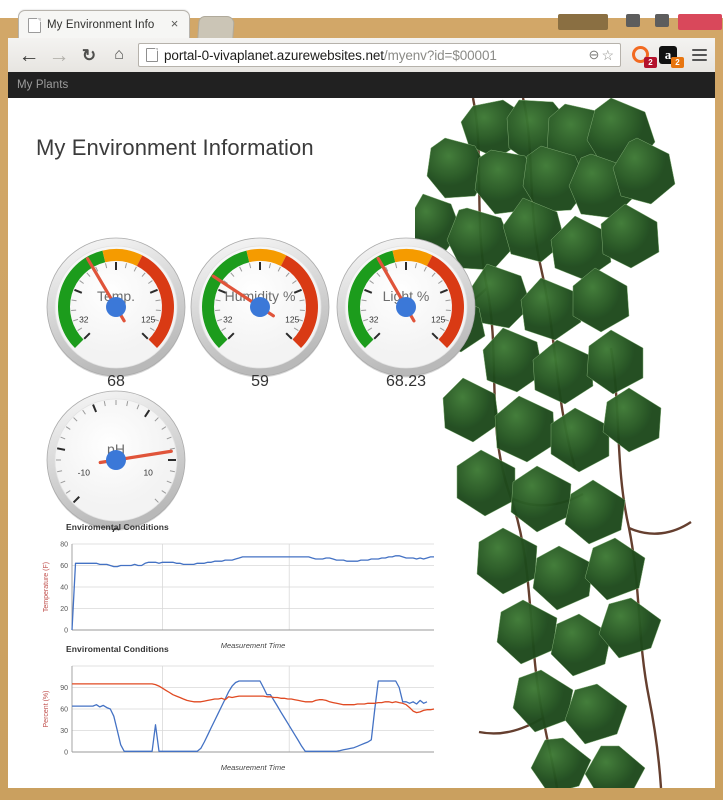 This screenshot has height=800, width=723. What do you see at coordinates (361, 85) in the screenshot?
I see `site-navbar: My Plants` at bounding box center [361, 85].